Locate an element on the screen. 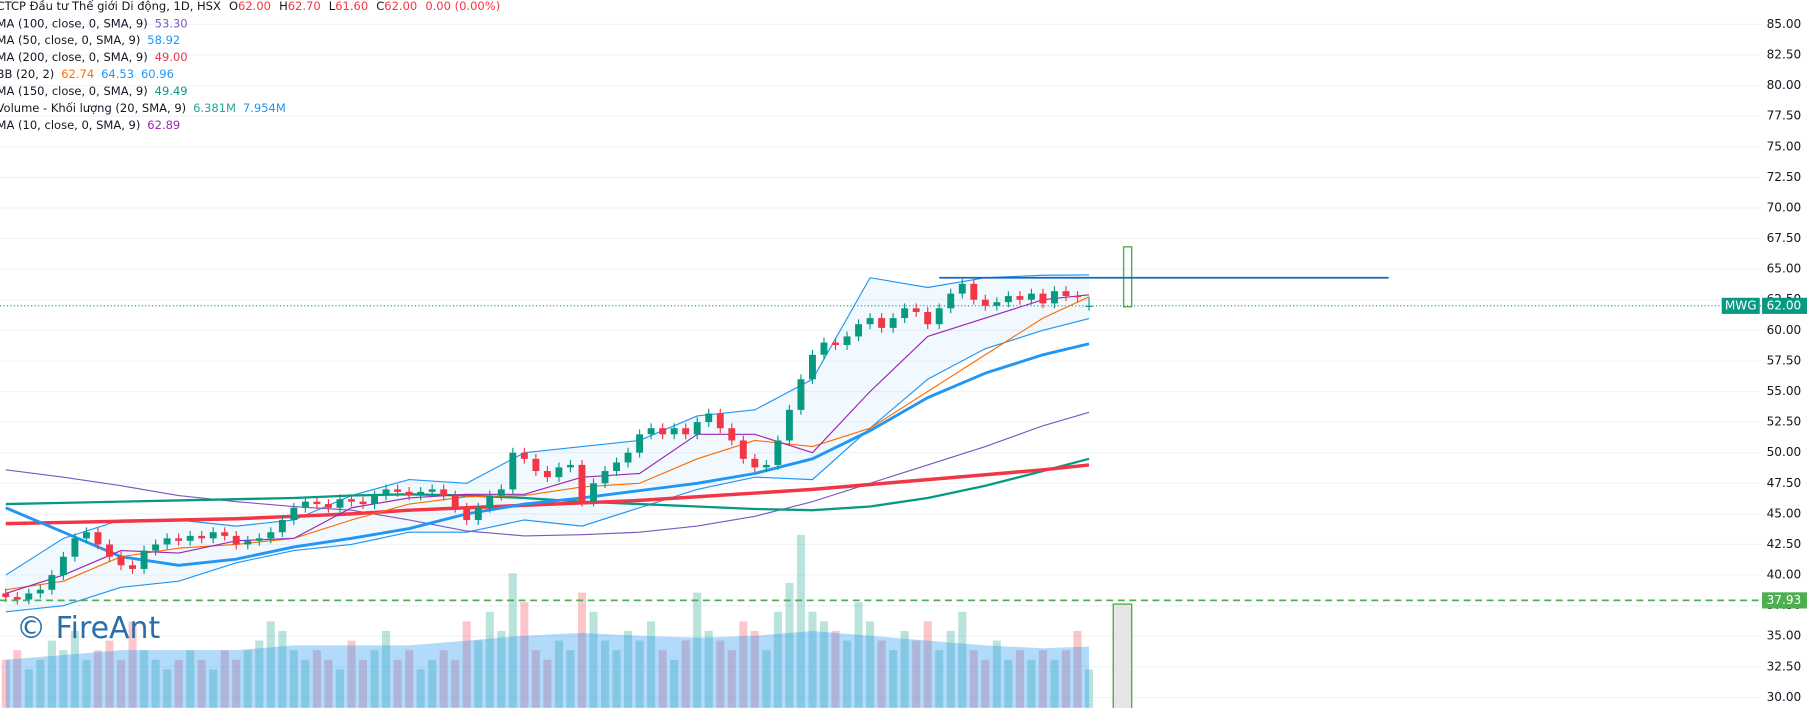  legend-value: 49.49 is located at coordinates (171, 91).